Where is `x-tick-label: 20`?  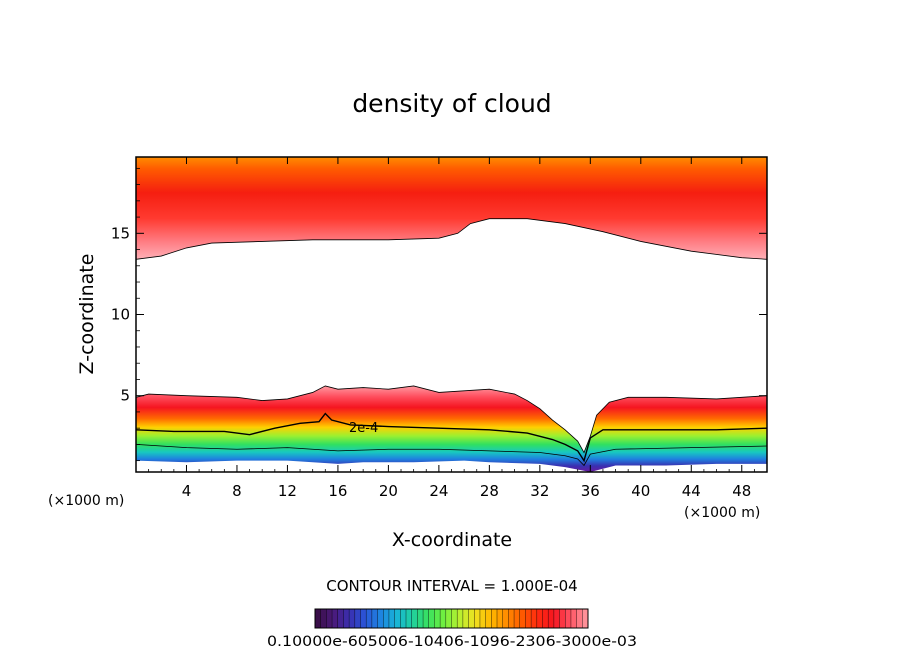 x-tick-label: 20 is located at coordinates (388, 491).